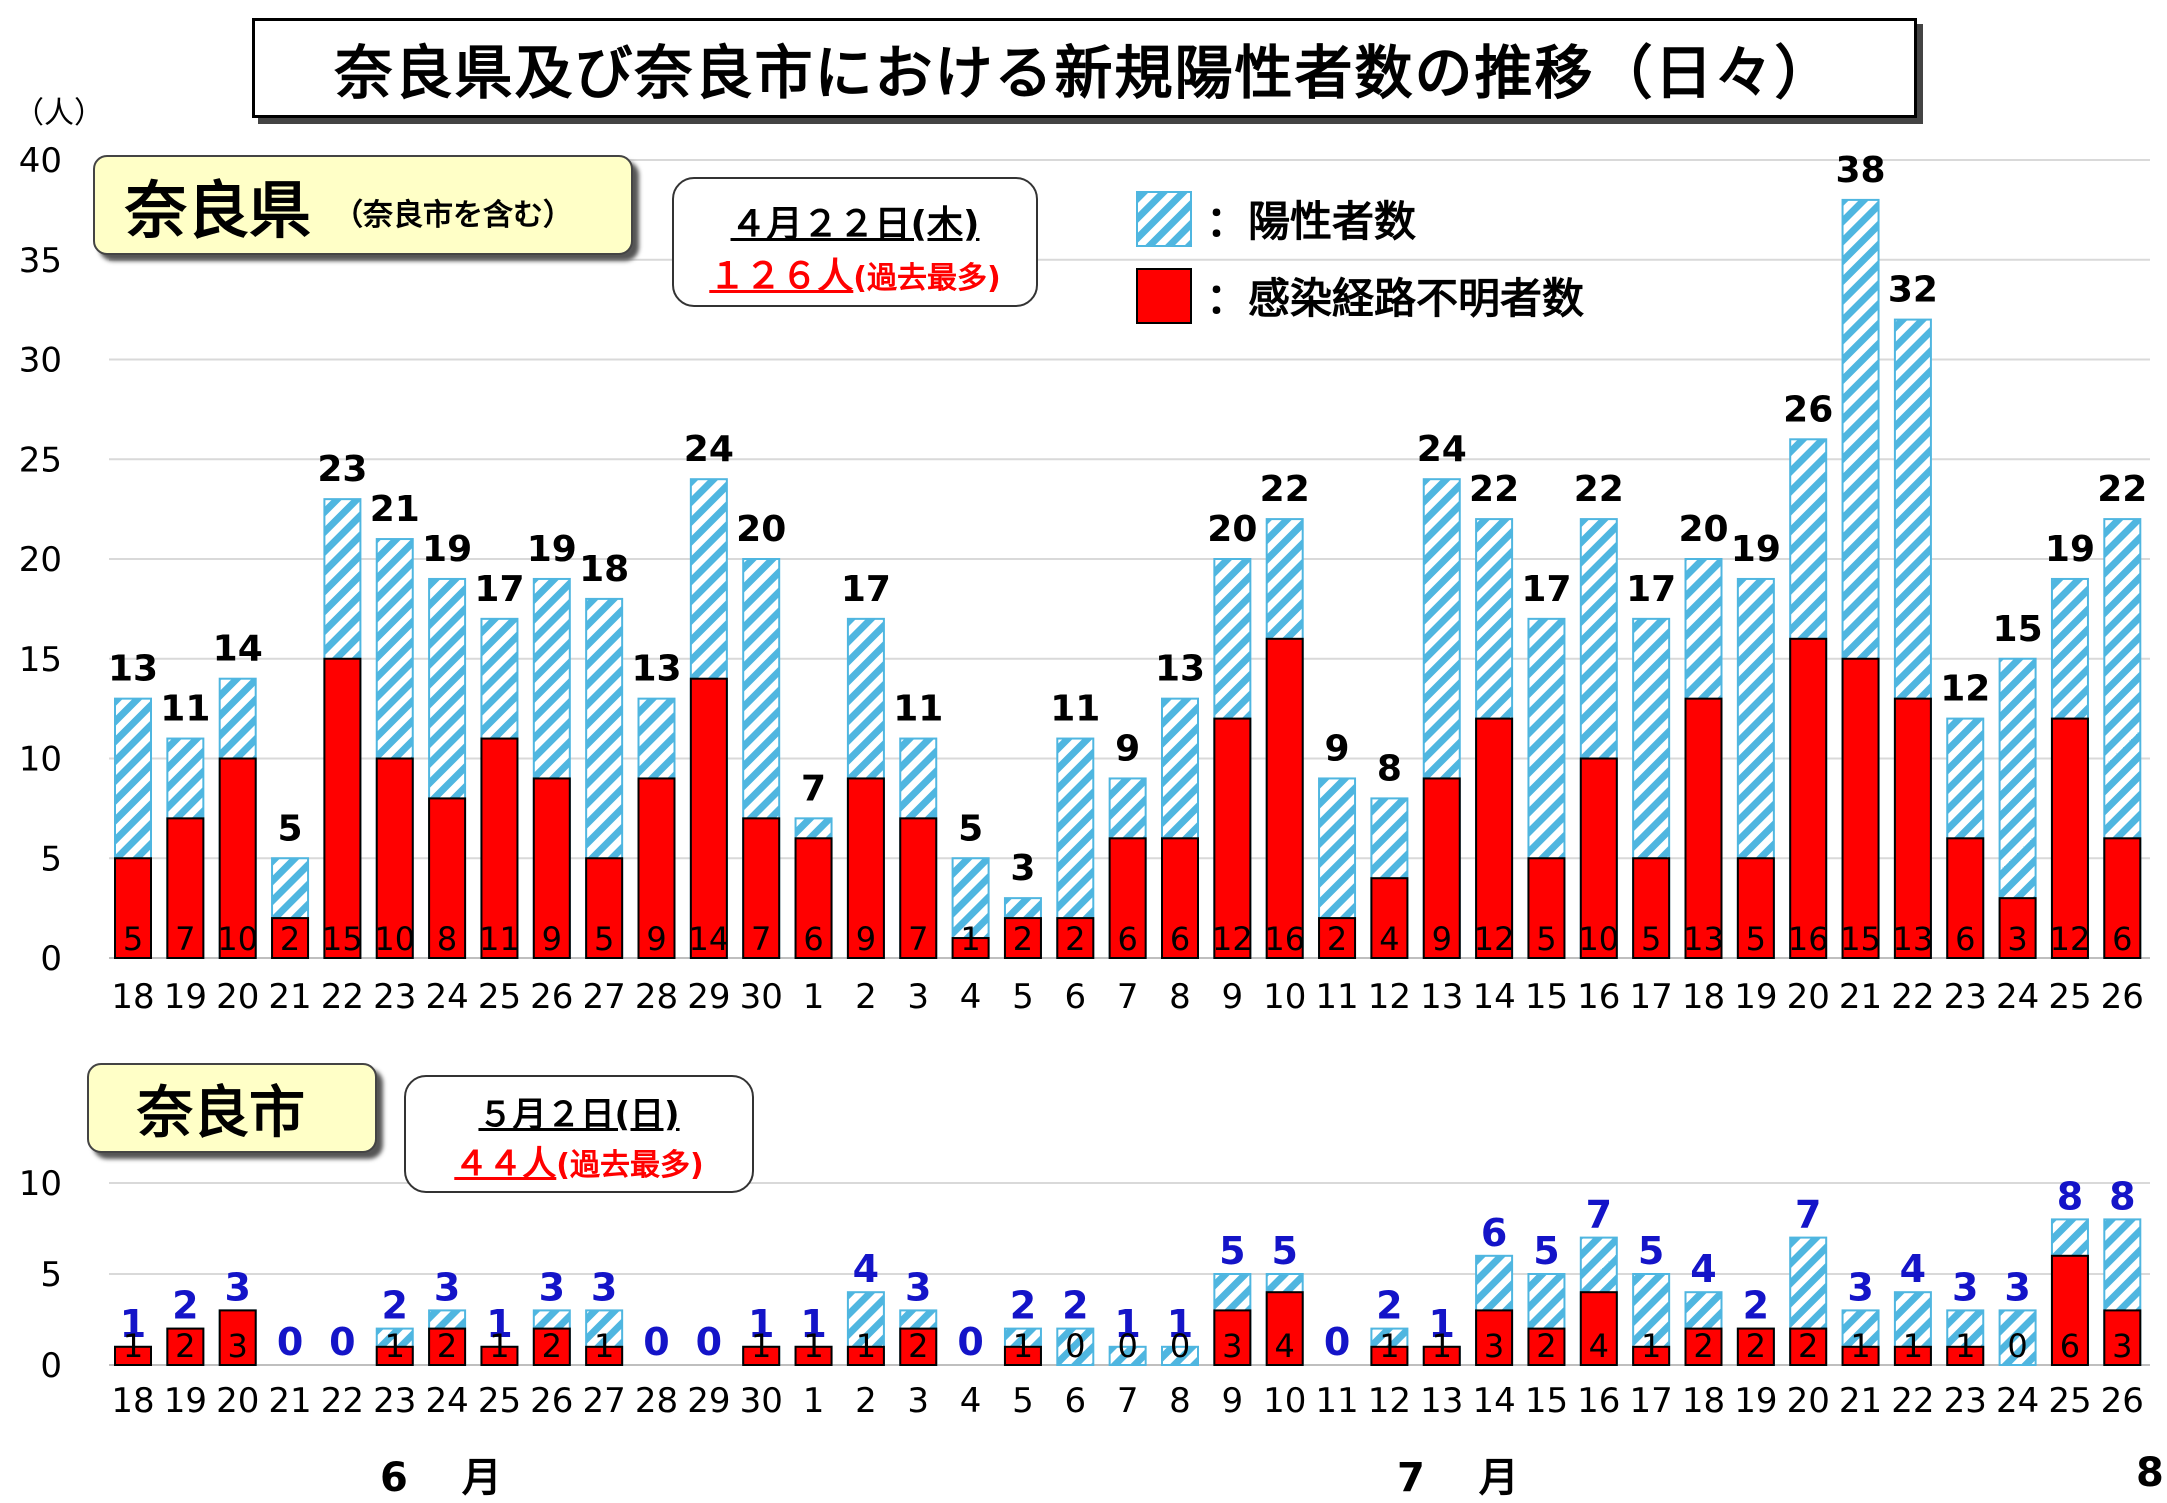  Describe the element at coordinates (1808, 997) in the screenshot. I see `prefecture-x-tick-label: 20` at that location.